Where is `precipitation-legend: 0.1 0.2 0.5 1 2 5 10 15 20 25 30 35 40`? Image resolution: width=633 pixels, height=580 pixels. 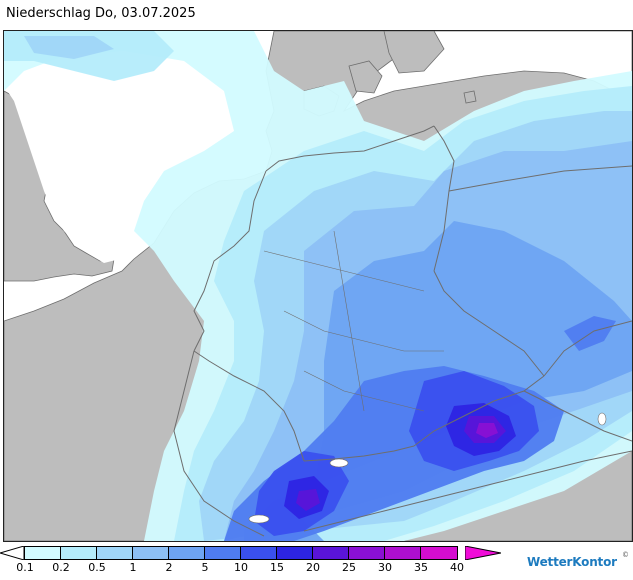 precipitation-legend: 0.1 0.2 0.5 1 2 5 10 15 20 25 30 35 40 is located at coordinates (316, 561).